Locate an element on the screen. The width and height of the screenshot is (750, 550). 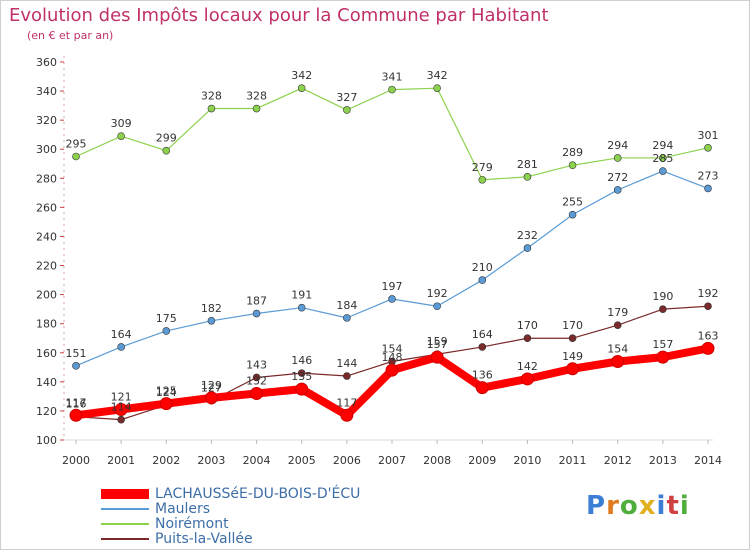
data-label: 309 is located at coordinates (121, 123).